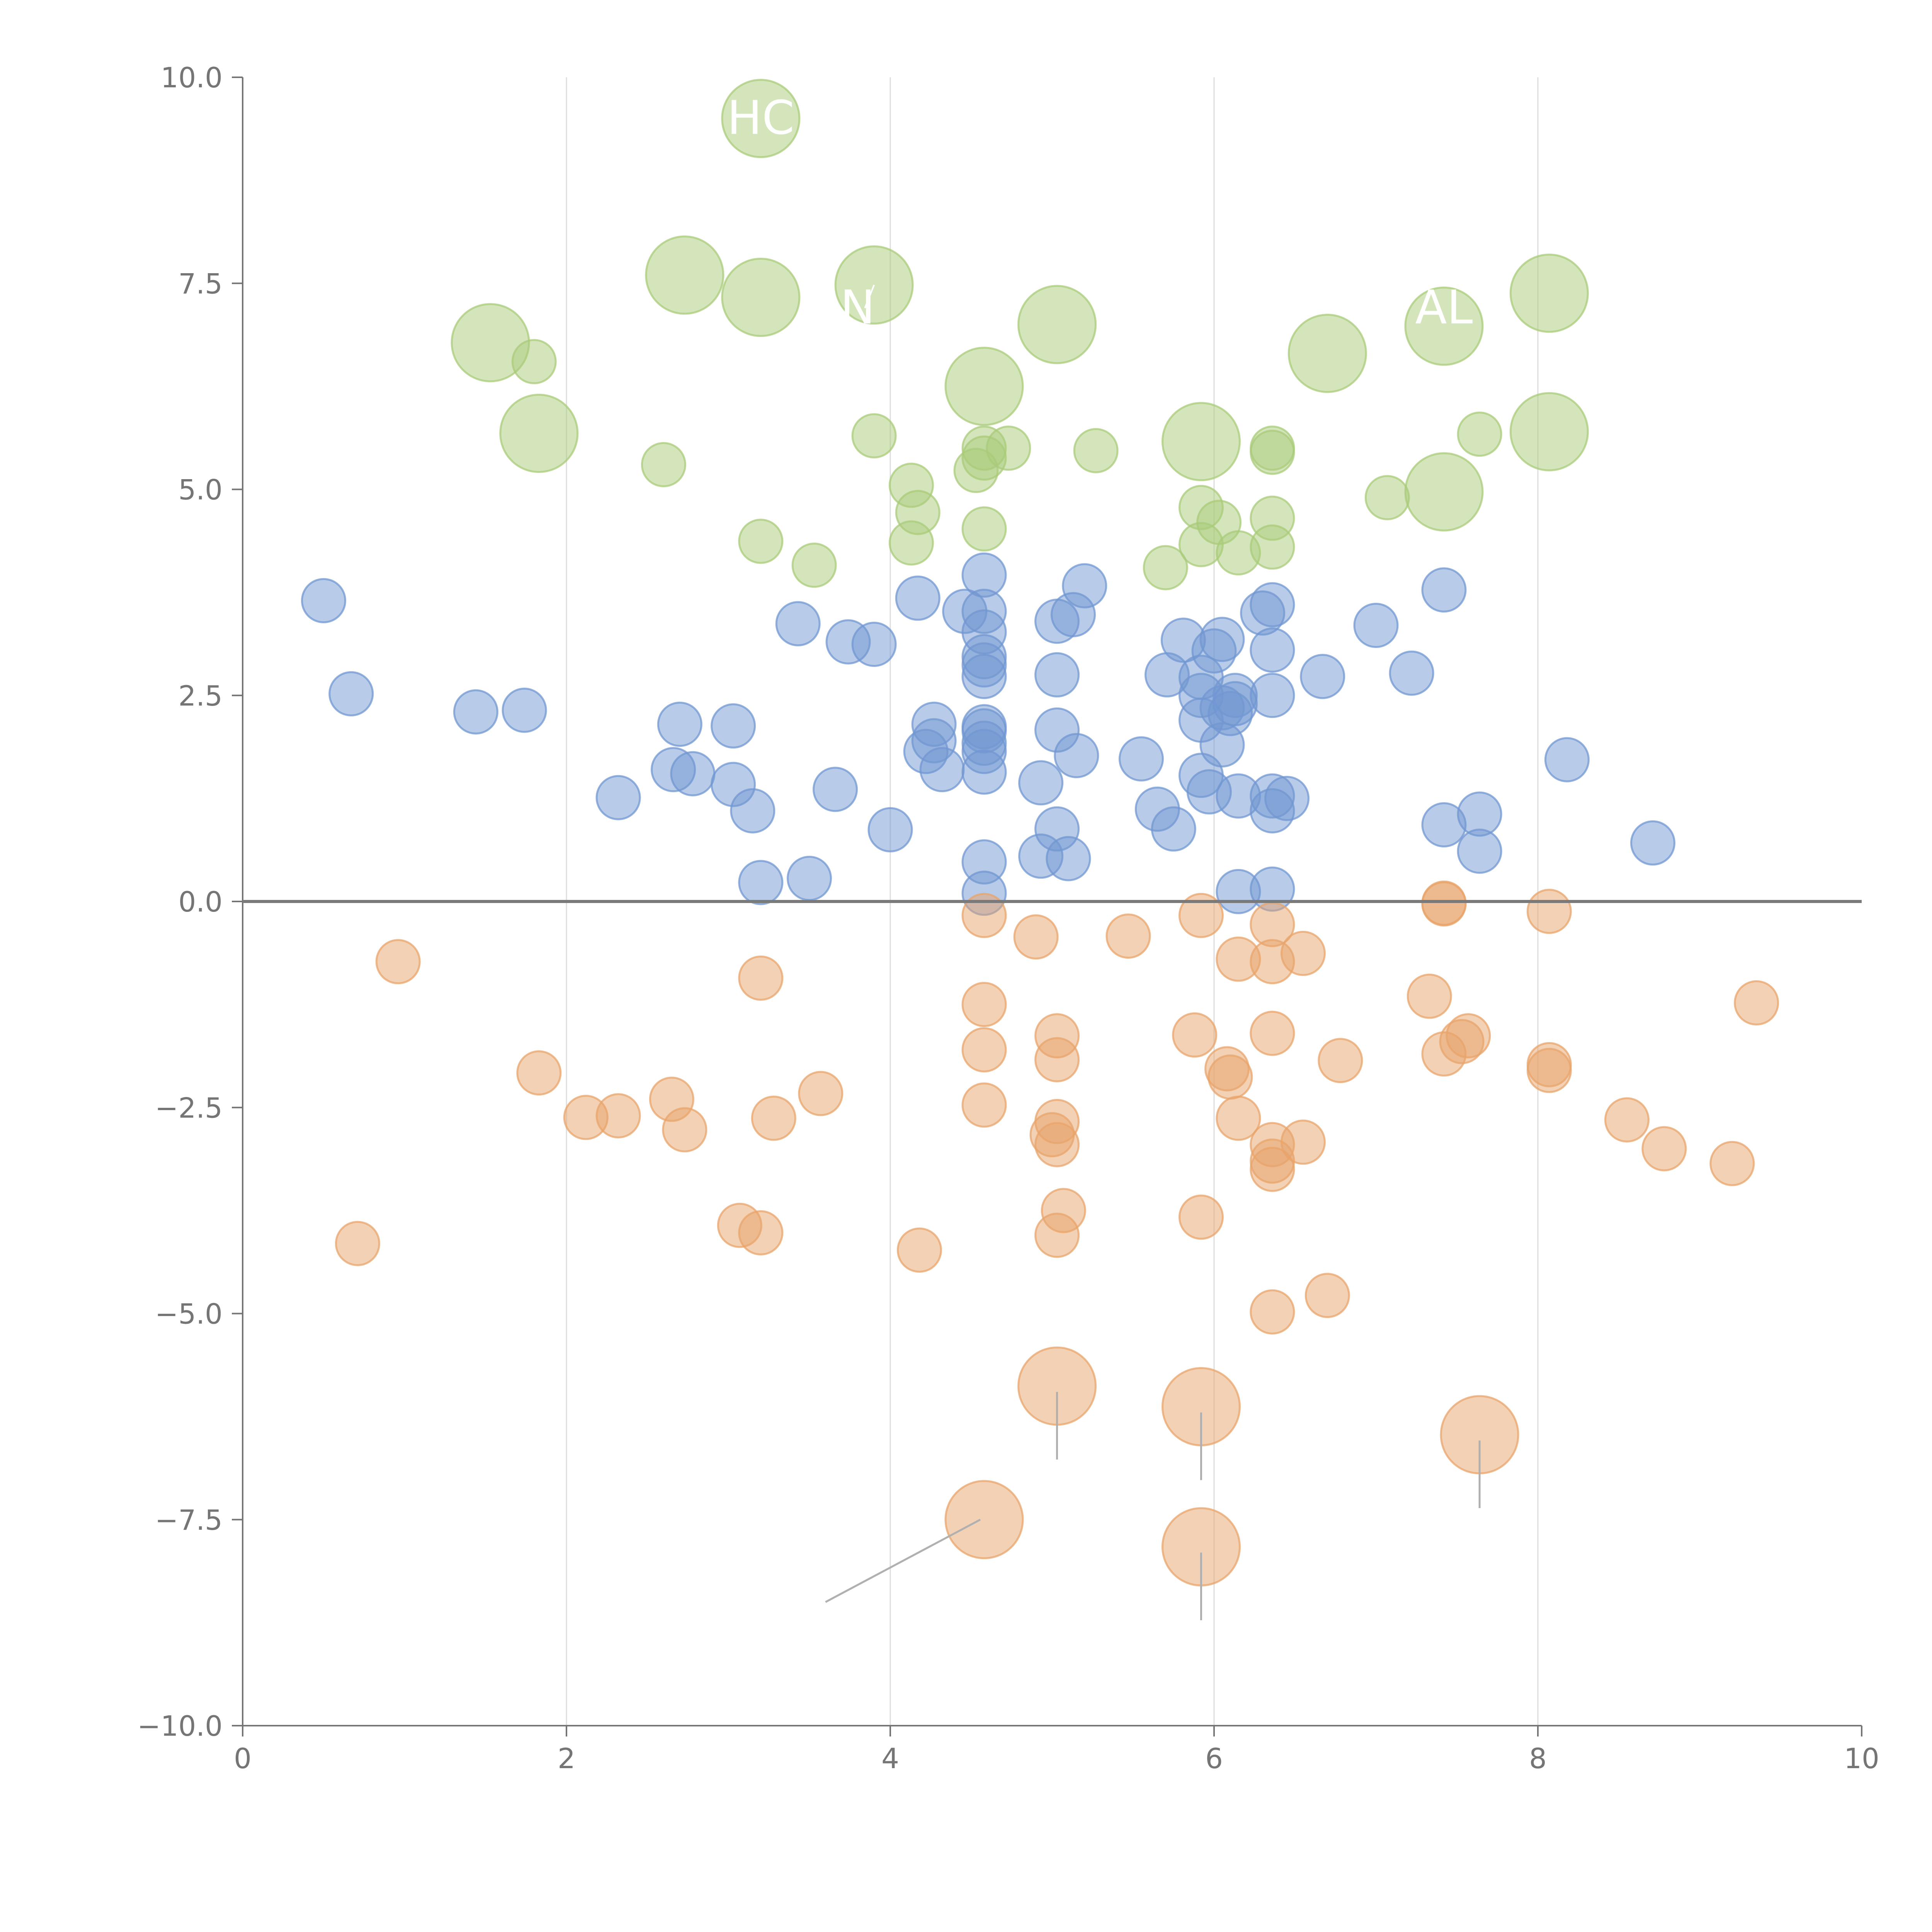 Image resolution: width=1932 pixels, height=1932 pixels. What do you see at coordinates (243, 1758) in the screenshot?
I see `x-tick-label: 0` at bounding box center [243, 1758].